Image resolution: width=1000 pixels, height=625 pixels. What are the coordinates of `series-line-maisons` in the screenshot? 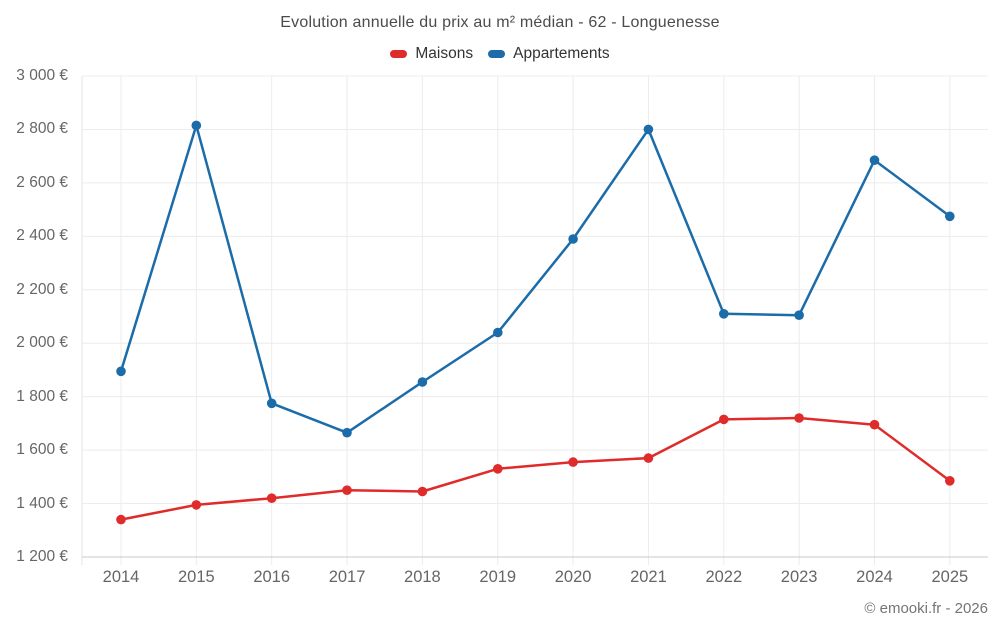 It's located at (535, 468).